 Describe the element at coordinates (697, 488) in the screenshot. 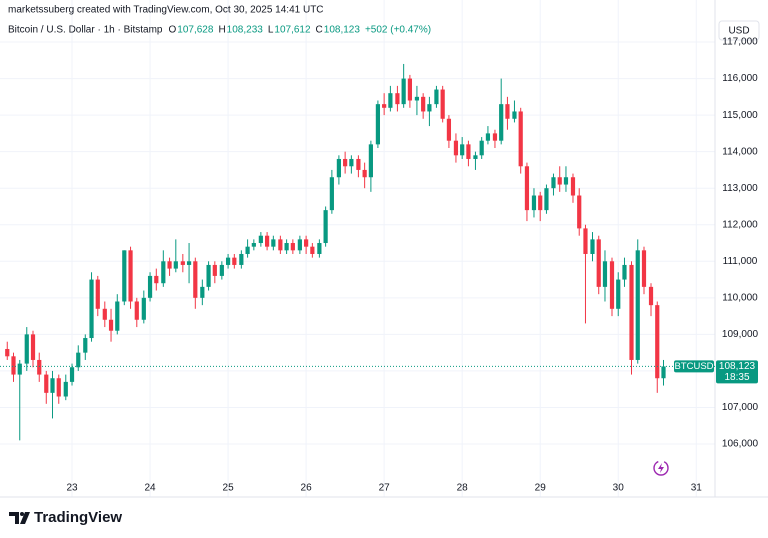

I see `x-tick-label: 31` at that location.